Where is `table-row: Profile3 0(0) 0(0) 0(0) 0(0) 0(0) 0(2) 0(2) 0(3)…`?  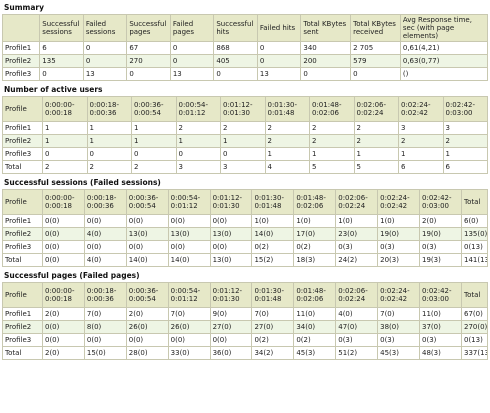
table-row: Profile3 0(0) 0(0) 0(0) 0(0) 0(0) 0(2) 0(2) 0(3)… is located at coordinates (245, 340).